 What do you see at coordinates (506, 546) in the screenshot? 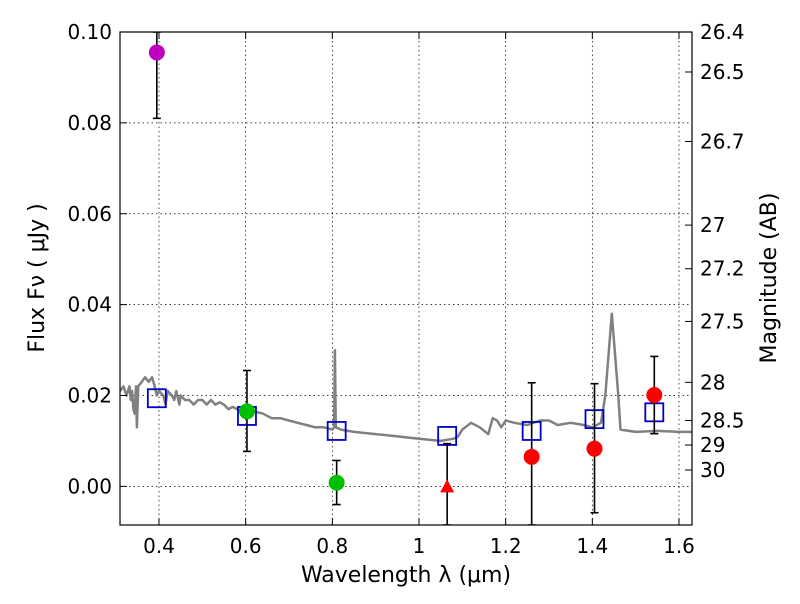
I see `x-tick-label: 1.2` at bounding box center [506, 546].